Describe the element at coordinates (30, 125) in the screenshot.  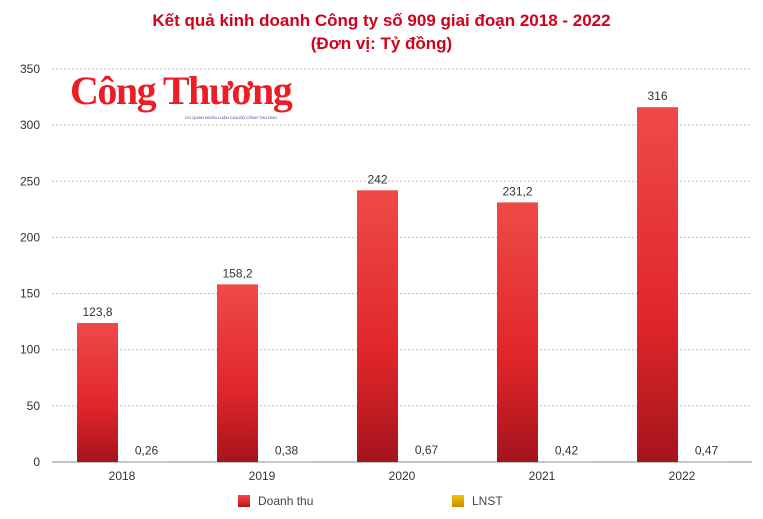
I see `y-tick-label: 300` at that location.